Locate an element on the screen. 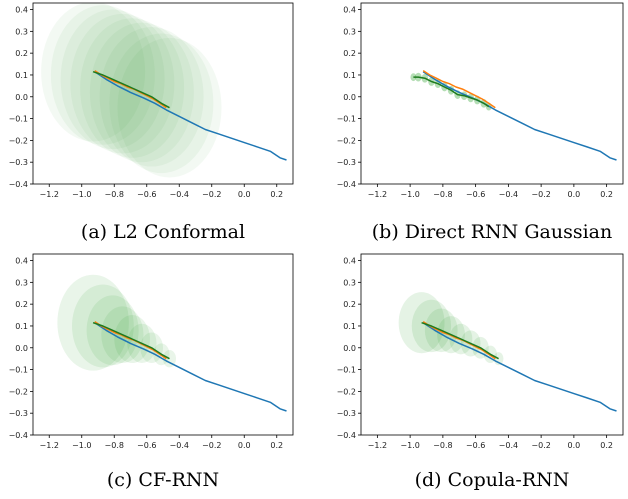 Image resolution: width=628 pixels, height=499 pixels. prediction-regions is located at coordinates (131, 90).